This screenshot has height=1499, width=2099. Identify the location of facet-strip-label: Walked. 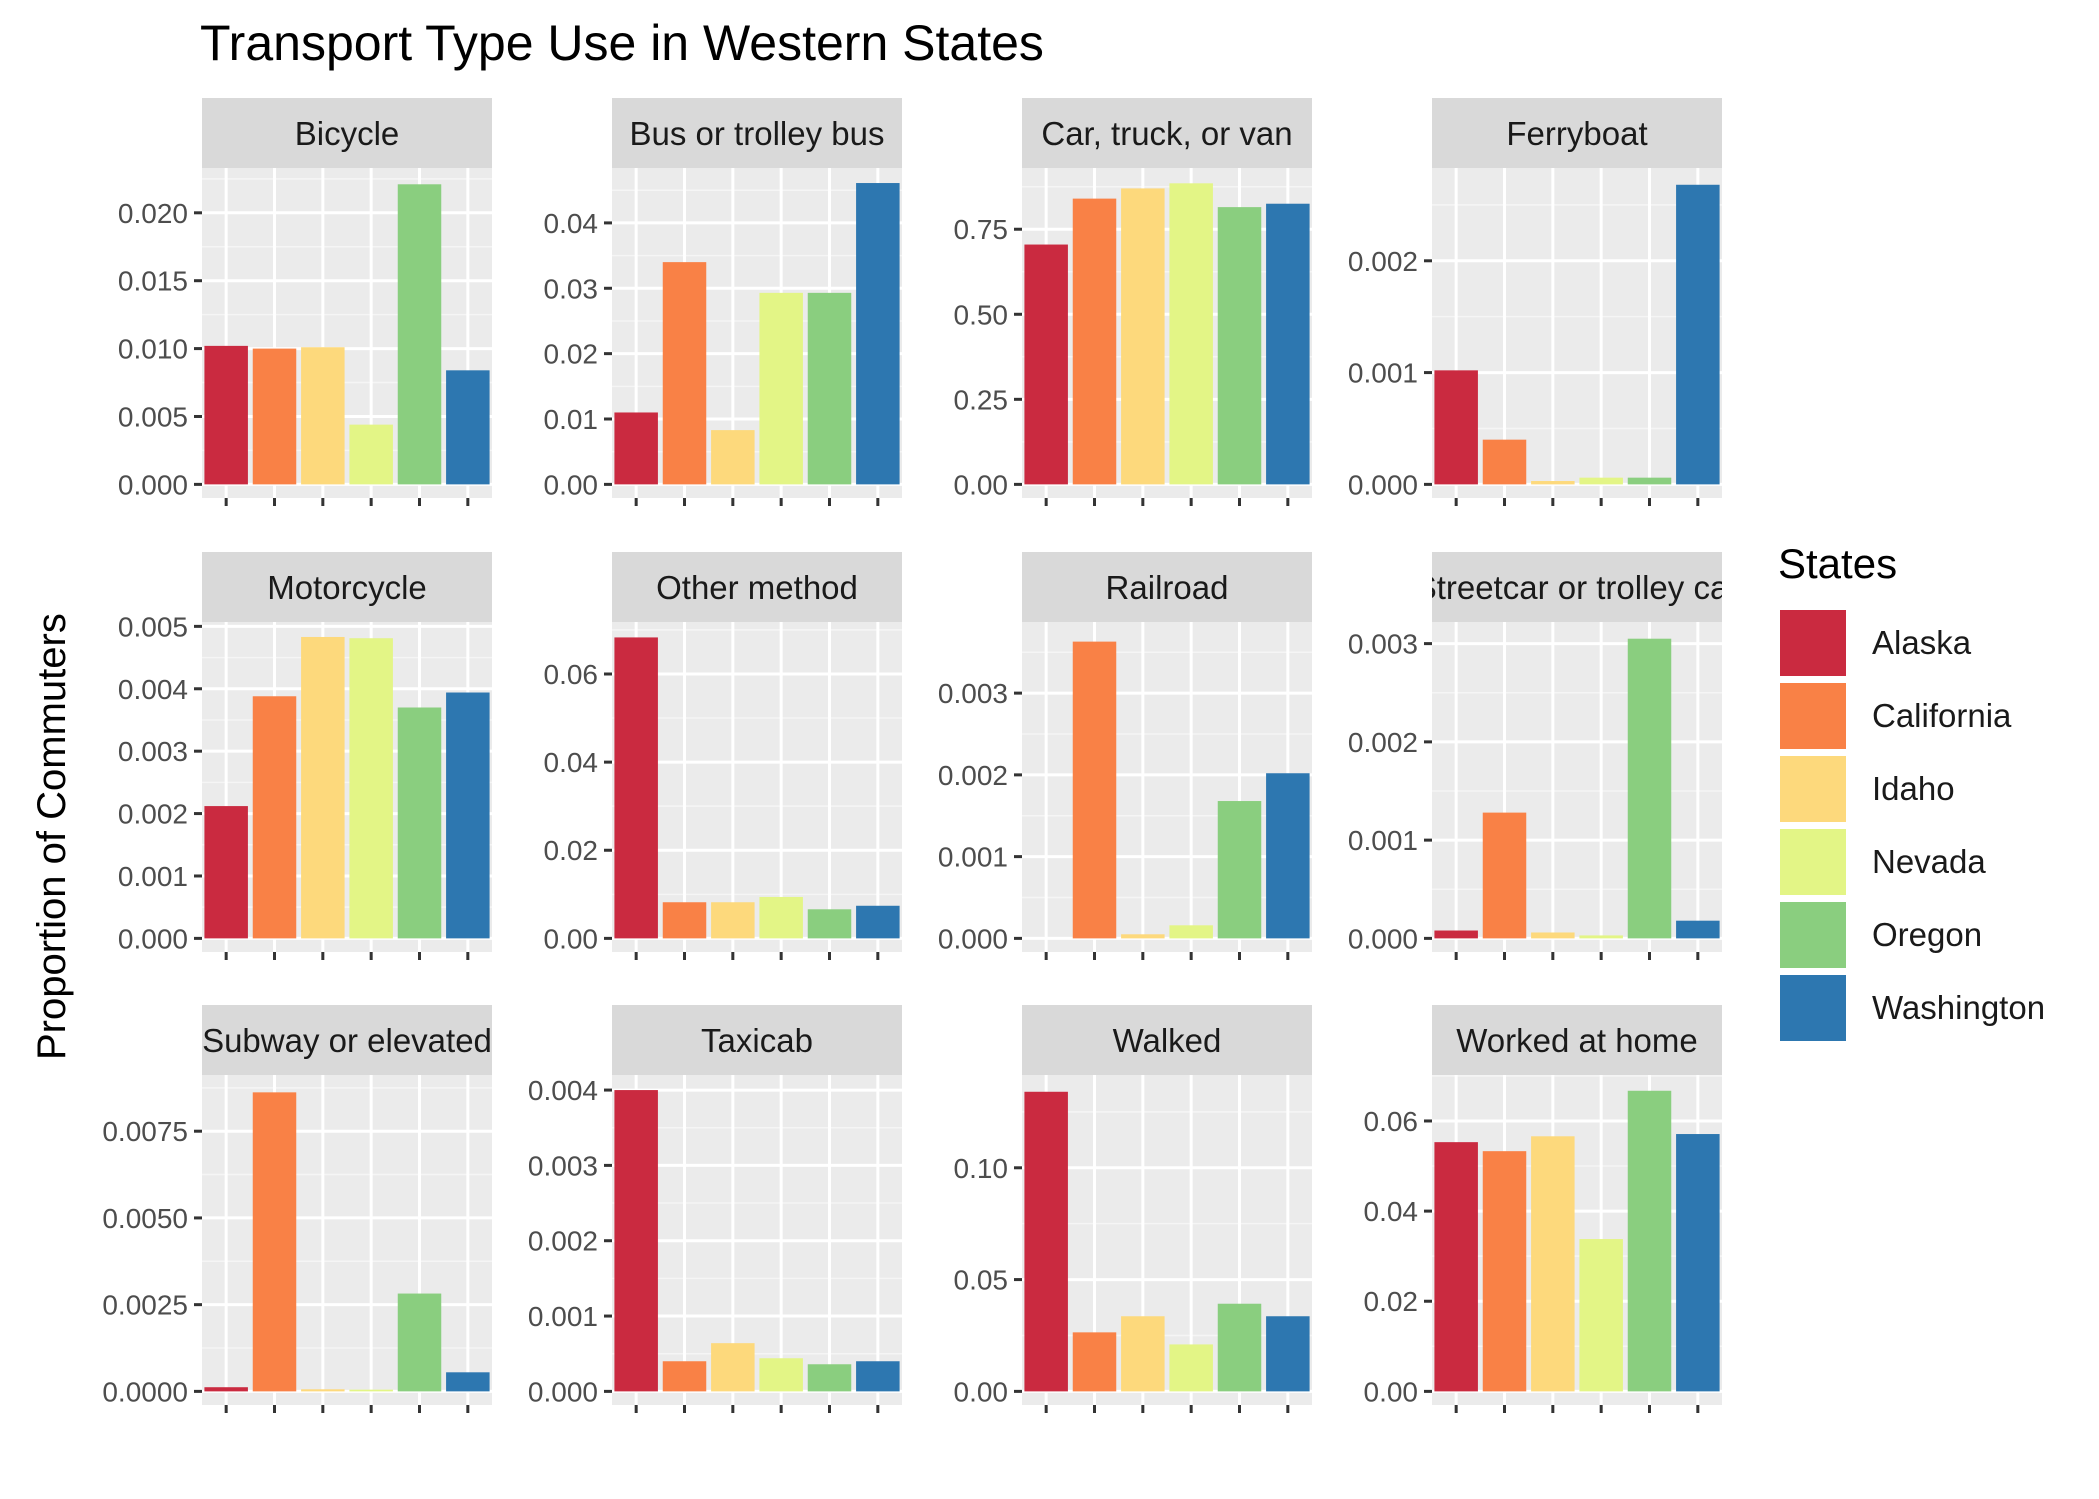
(1167, 1040).